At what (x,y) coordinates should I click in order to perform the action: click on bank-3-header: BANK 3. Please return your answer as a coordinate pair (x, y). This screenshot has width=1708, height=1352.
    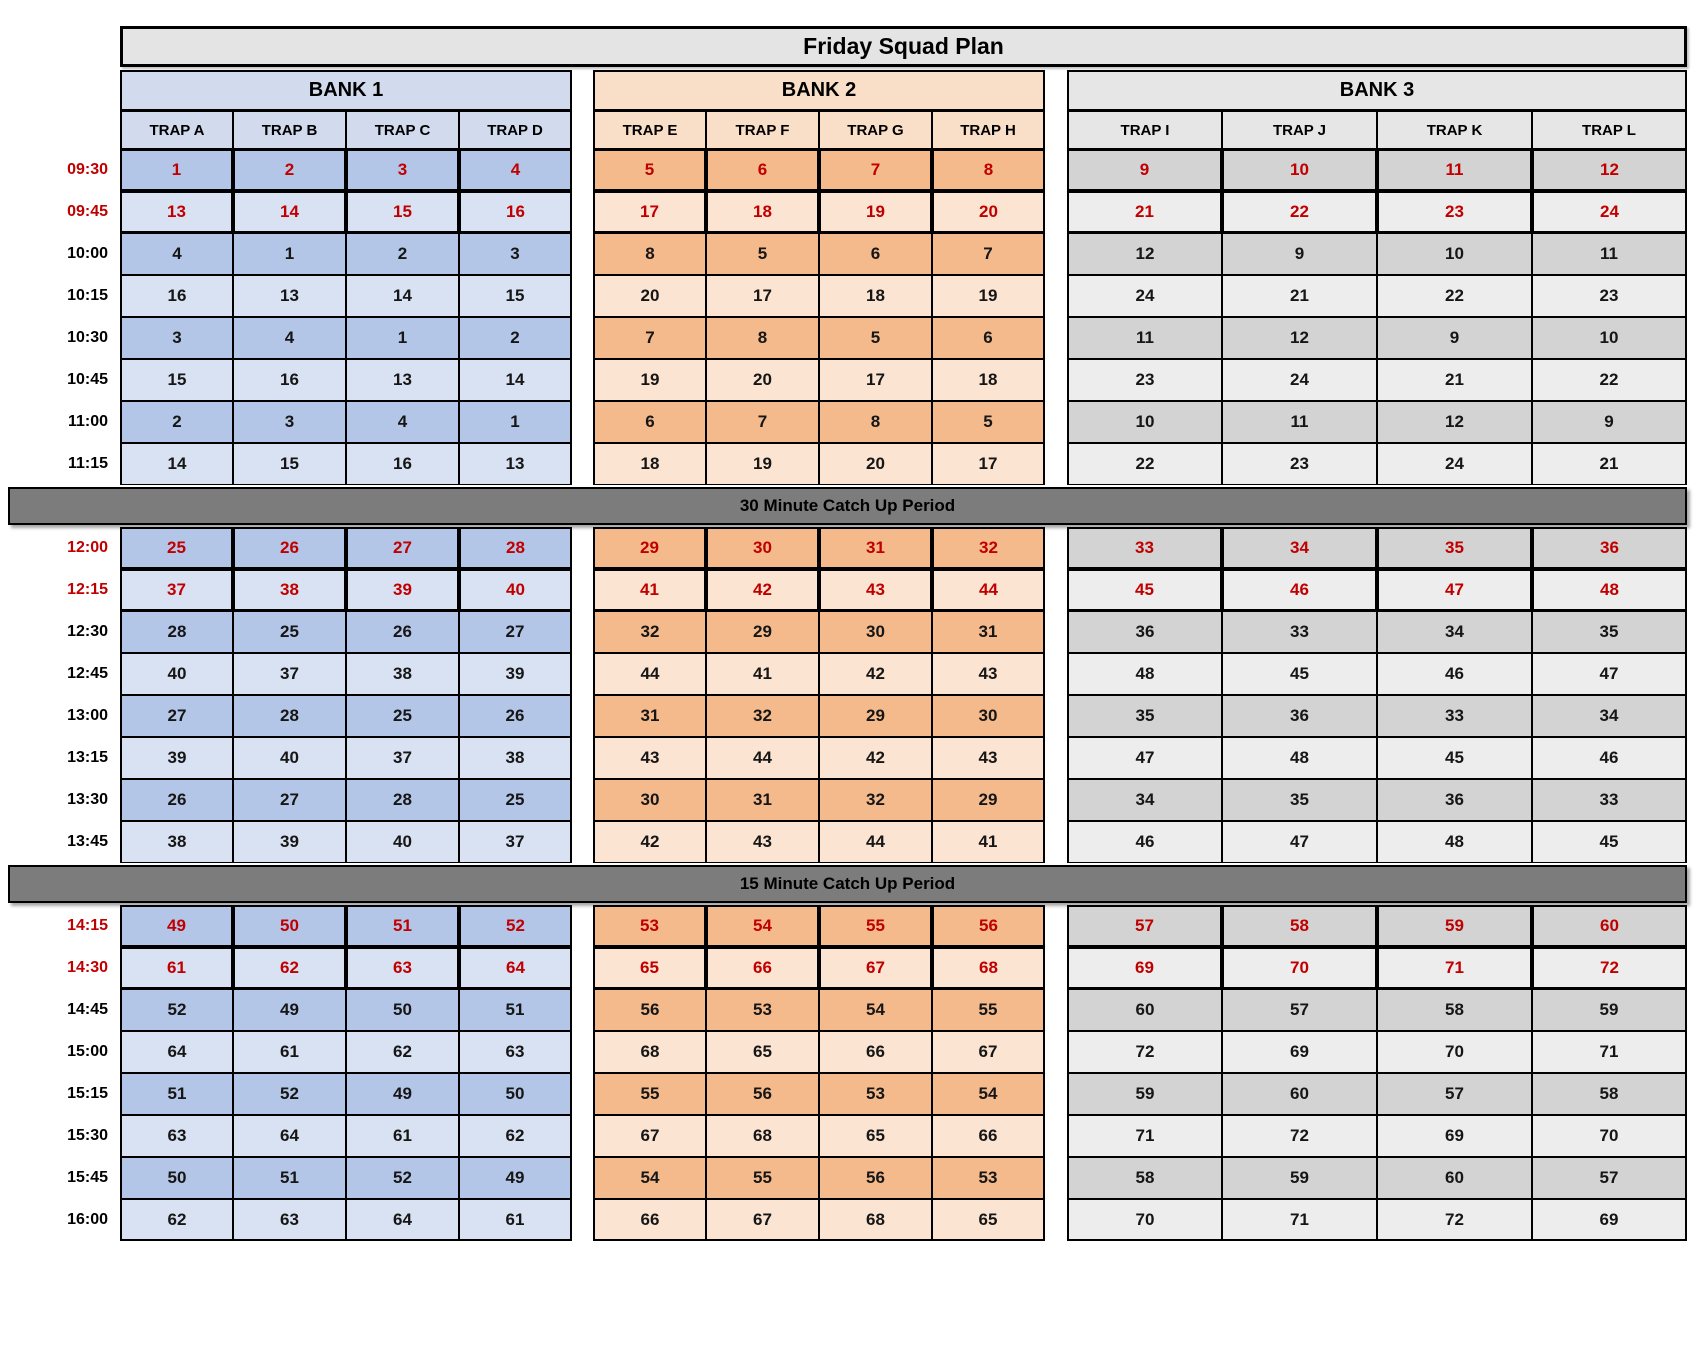
    Looking at the image, I should click on (1377, 90).